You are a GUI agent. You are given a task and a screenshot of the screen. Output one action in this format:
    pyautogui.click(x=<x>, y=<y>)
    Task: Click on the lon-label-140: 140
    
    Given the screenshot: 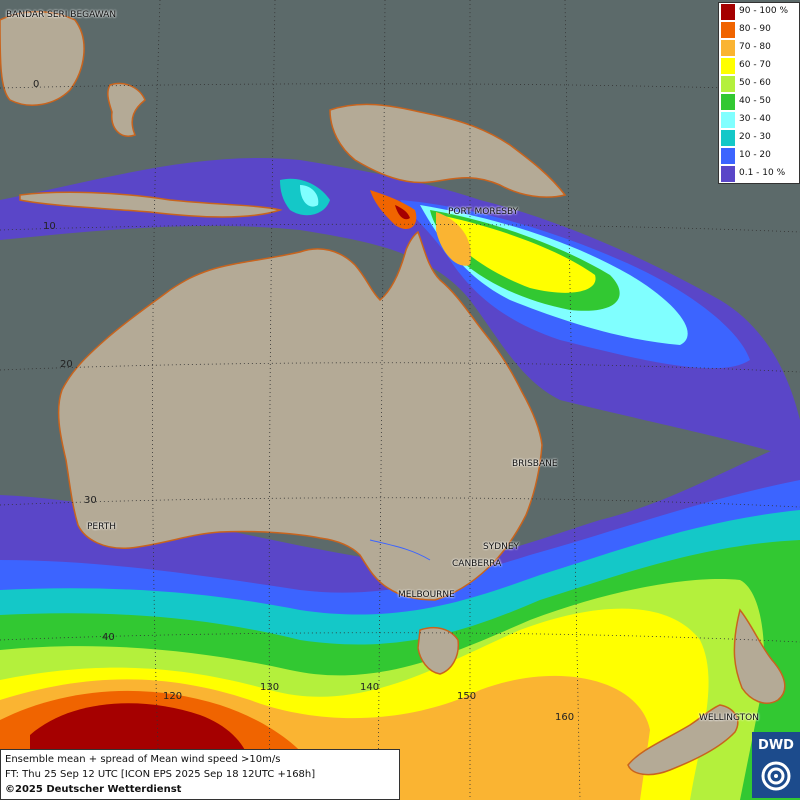 What is the action you would take?
    pyautogui.click(x=370, y=687)
    